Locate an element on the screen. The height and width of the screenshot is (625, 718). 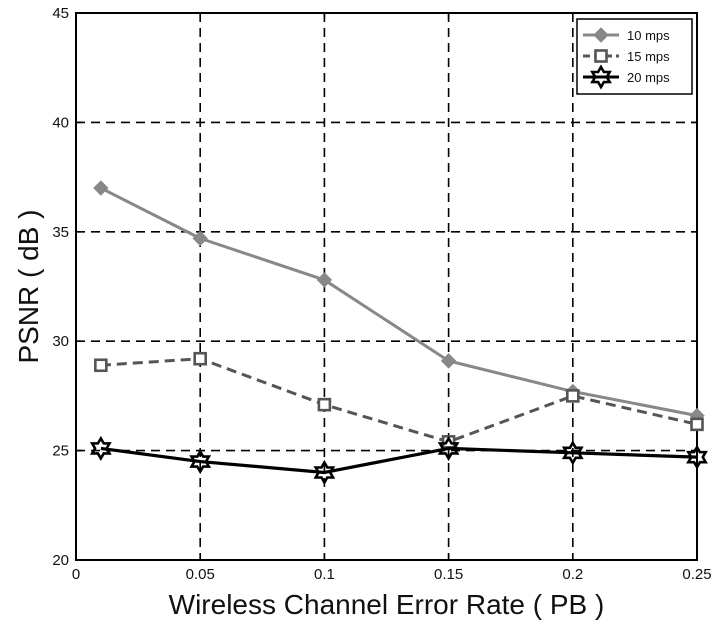
y-tick-label: 40 is located at coordinates (60, 122).